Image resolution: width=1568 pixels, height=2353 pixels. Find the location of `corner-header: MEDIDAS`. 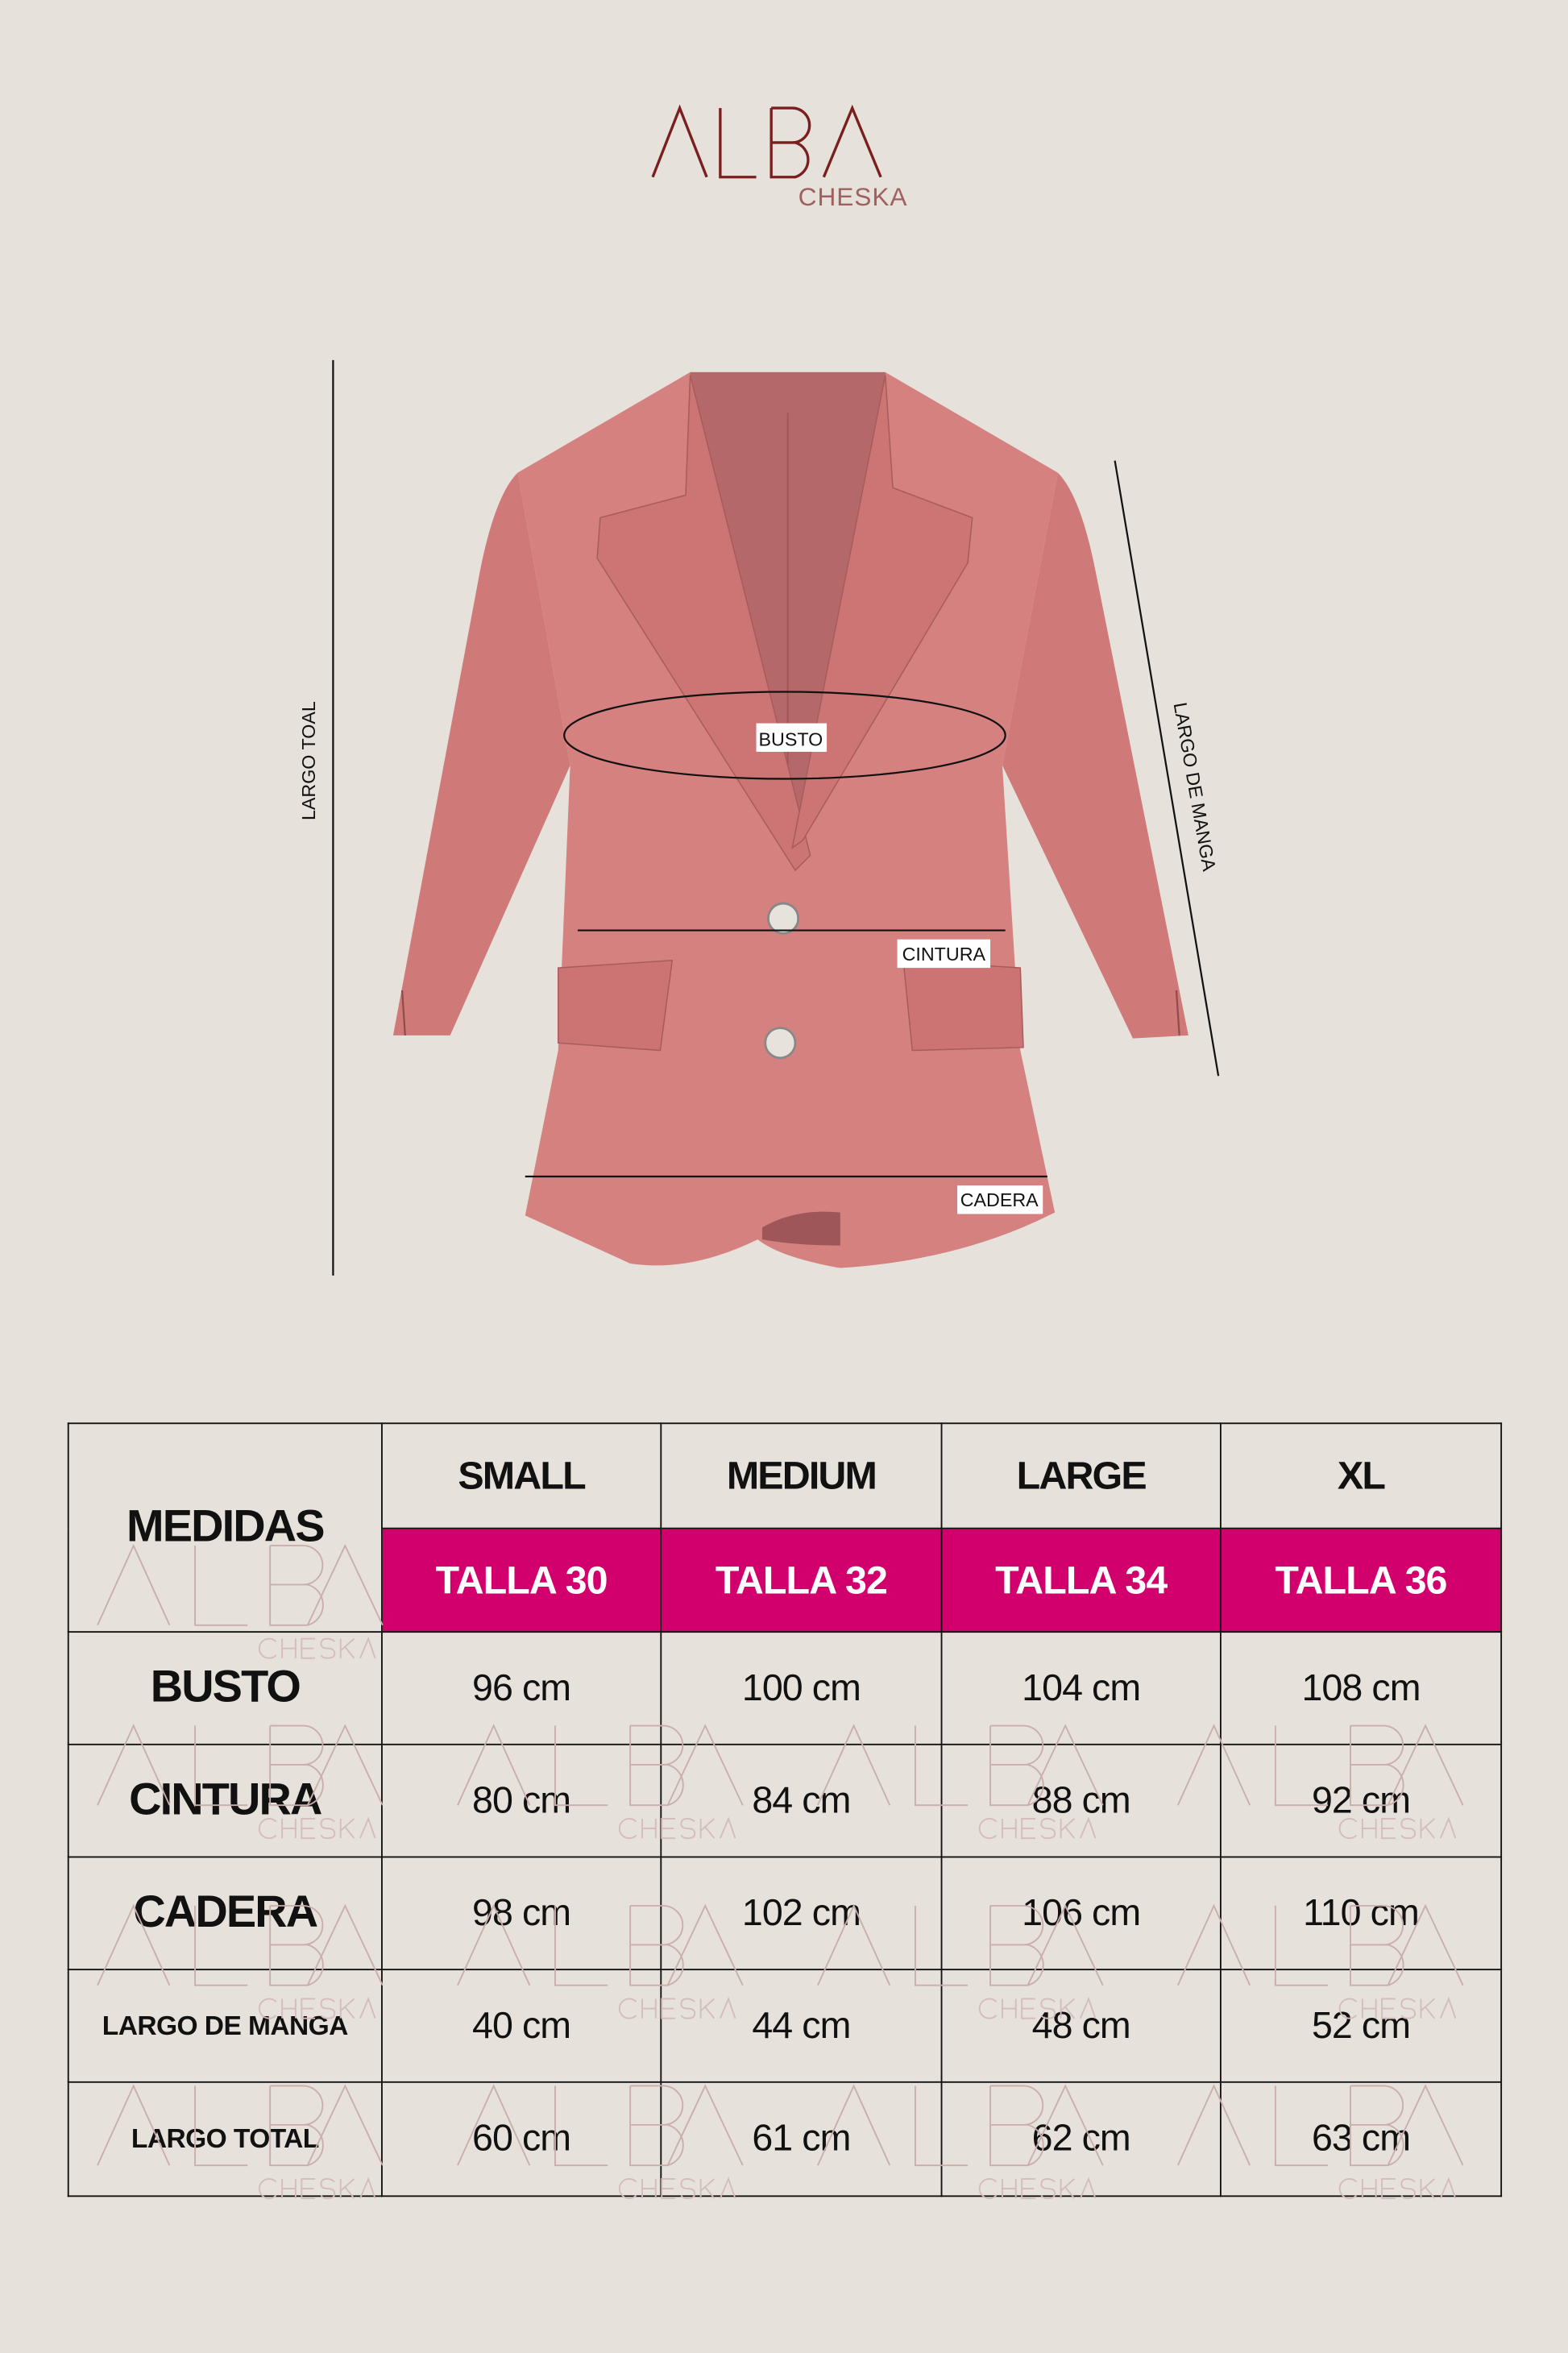

corner-header: MEDIDAS is located at coordinates (225, 1528).